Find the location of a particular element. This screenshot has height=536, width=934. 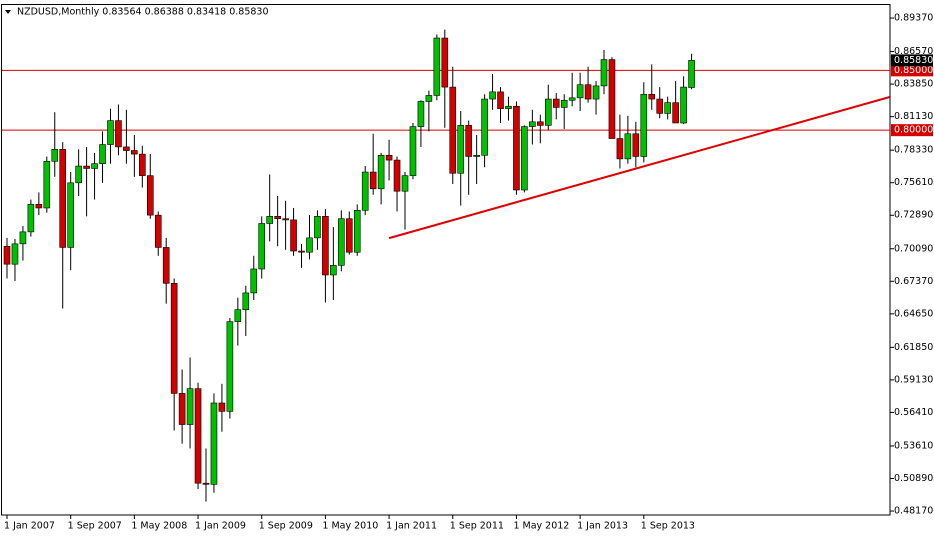

y-tick-label: 0.78330 is located at coordinates (913, 150).